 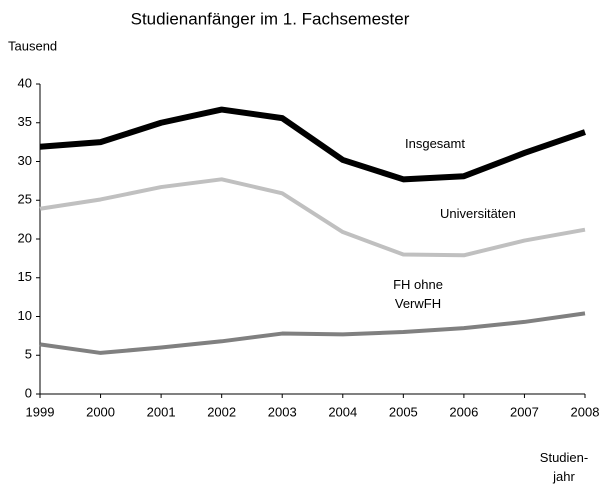 What do you see at coordinates (25, 82) in the screenshot?
I see `y-tick-label: 40` at bounding box center [25, 82].